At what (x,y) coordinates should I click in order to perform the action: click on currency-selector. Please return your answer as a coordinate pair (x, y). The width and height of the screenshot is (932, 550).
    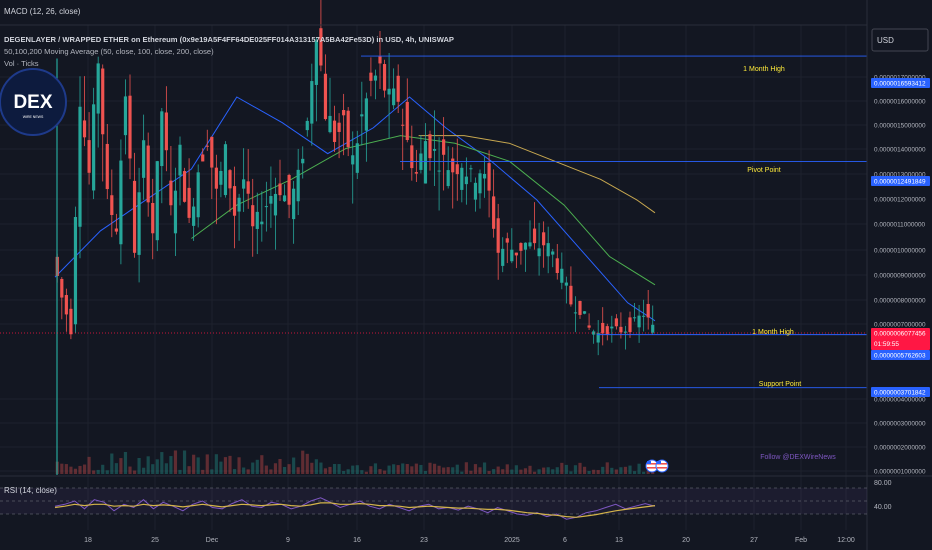
    Looking at the image, I should click on (900, 40).